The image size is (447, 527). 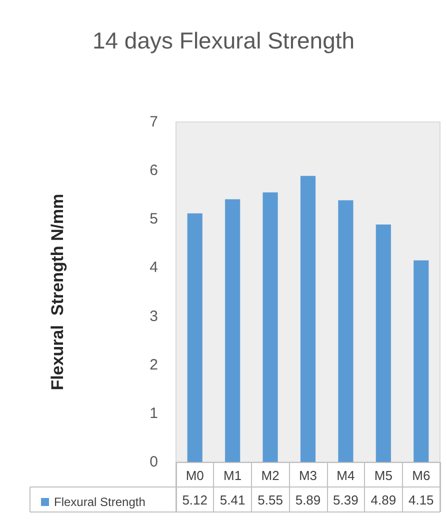 I want to click on x-tick-label: M6, so click(x=421, y=475).